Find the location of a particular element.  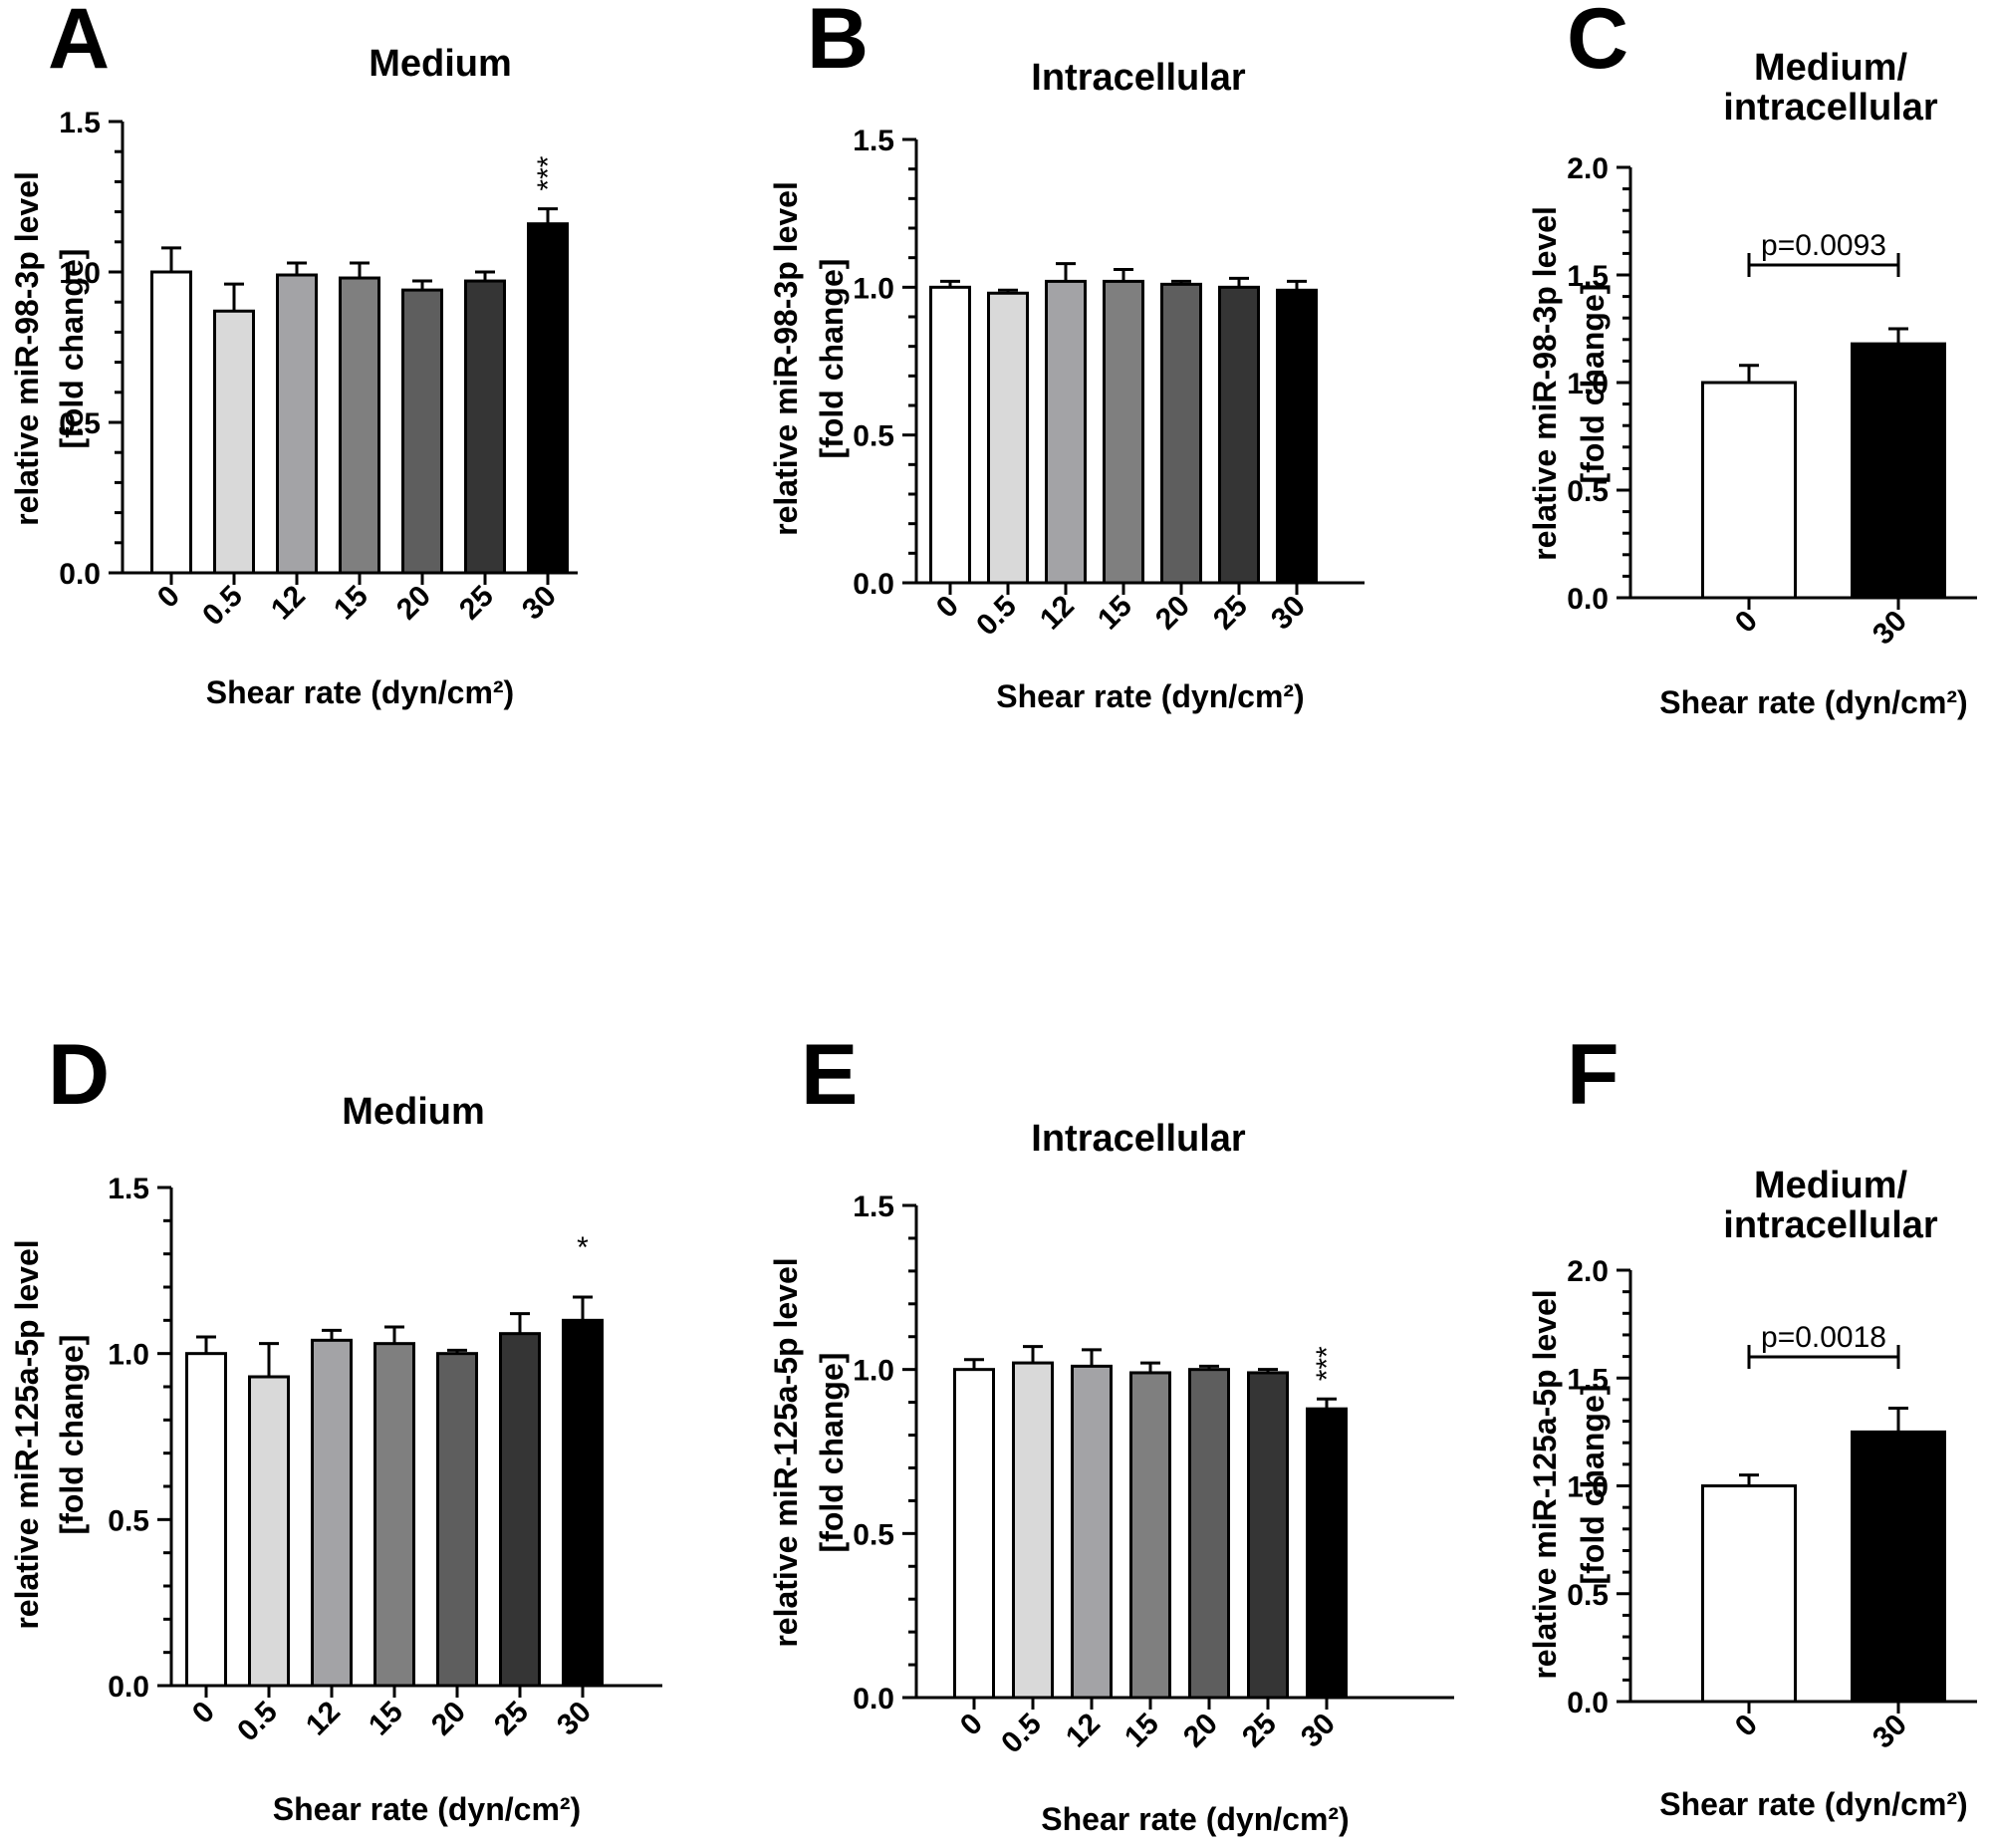

panel-letter: E is located at coordinates (829, 1075).